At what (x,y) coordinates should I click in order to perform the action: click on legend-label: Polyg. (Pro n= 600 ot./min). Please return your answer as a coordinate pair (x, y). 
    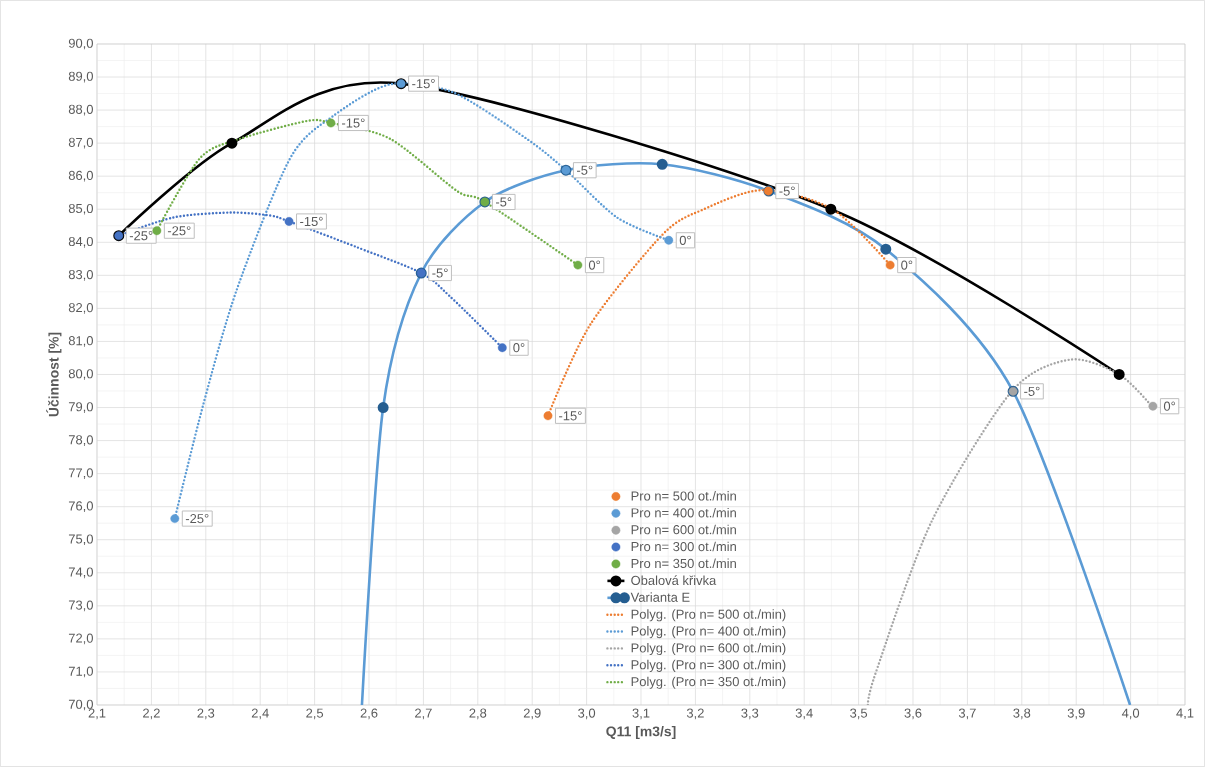
    Looking at the image, I should click on (708, 649).